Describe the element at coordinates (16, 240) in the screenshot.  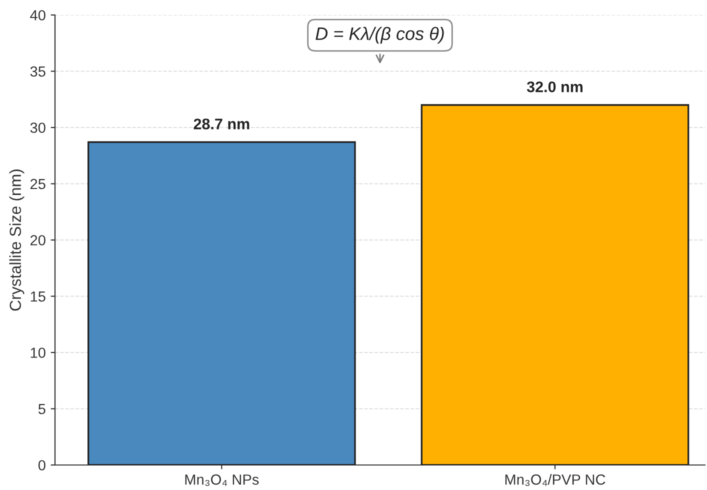
I see `y-axis-title: Crystallite Size (nm)` at that location.